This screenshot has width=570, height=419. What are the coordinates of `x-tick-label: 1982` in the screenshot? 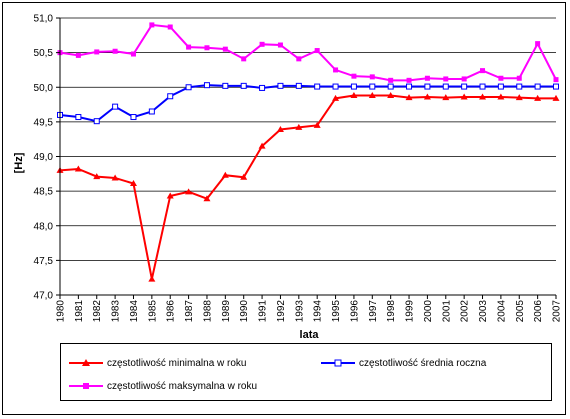 It's located at (97, 311).